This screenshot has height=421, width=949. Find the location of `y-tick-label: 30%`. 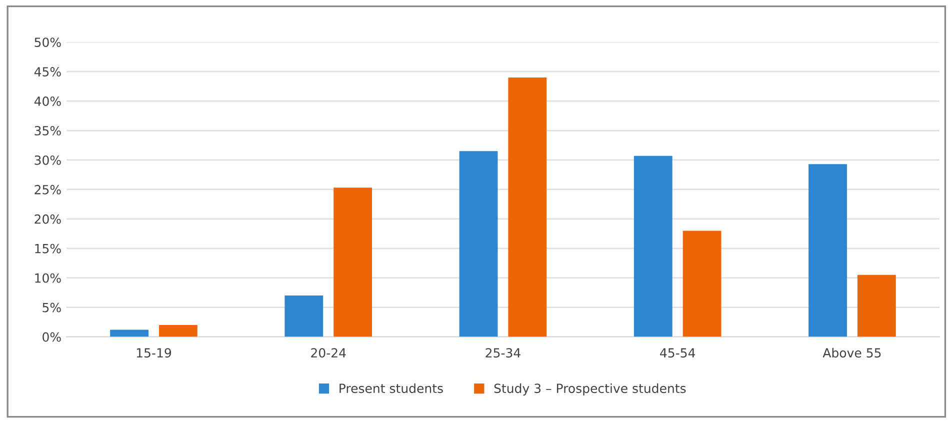

y-tick-label: 30% is located at coordinates (47, 160).